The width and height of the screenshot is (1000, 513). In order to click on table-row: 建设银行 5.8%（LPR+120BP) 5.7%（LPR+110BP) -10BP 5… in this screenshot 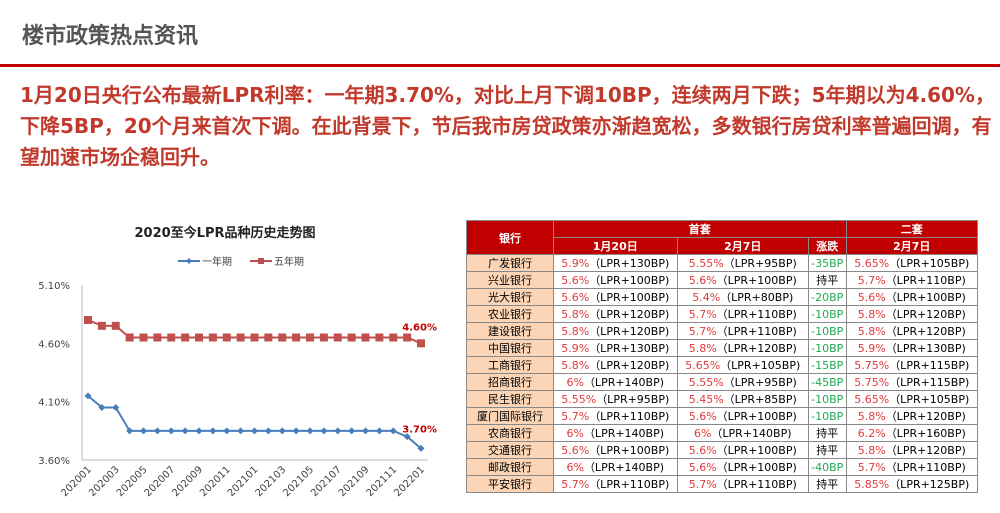, I will do `click(722, 331)`.